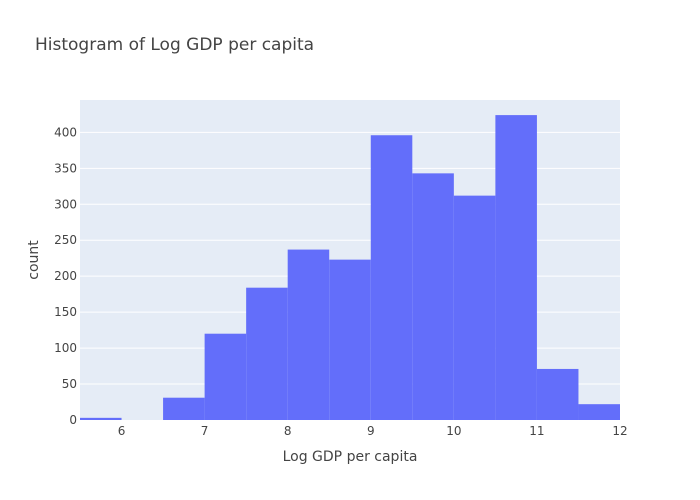 The image size is (700, 500). What do you see at coordinates (453, 431) in the screenshot?
I see `x-tick-label: 10` at bounding box center [453, 431].